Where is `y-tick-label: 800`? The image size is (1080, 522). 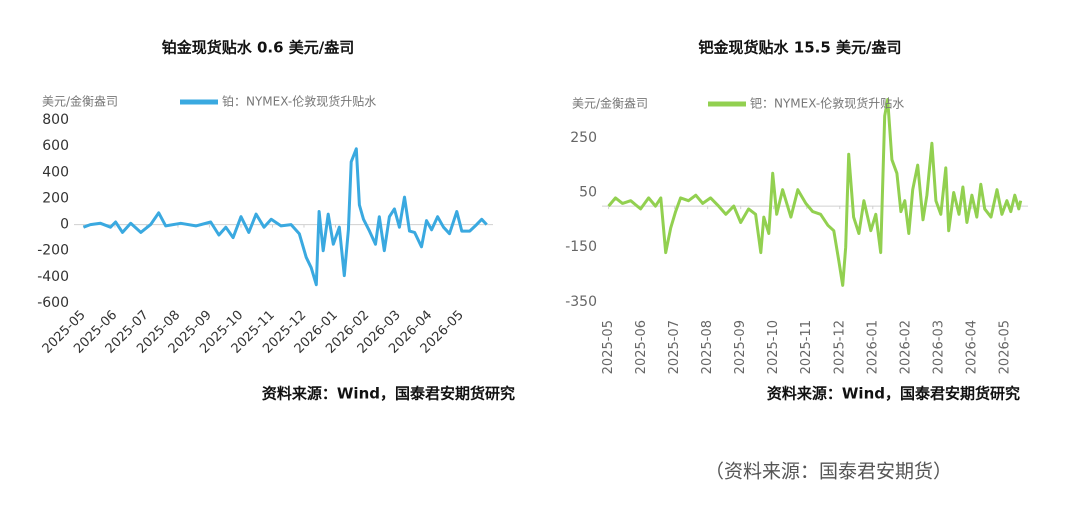
y-tick-label: 800 is located at coordinates (55, 120).